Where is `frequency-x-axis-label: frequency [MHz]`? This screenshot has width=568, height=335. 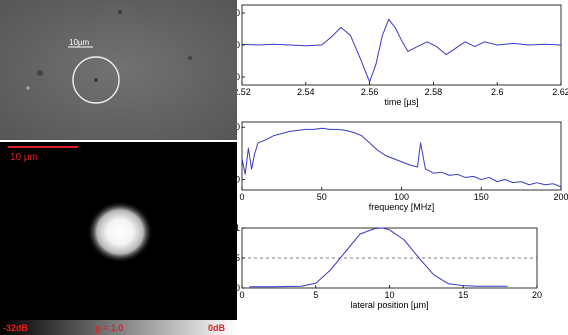
frequency-x-axis-label: frequency [MHz] is located at coordinates (402, 207).